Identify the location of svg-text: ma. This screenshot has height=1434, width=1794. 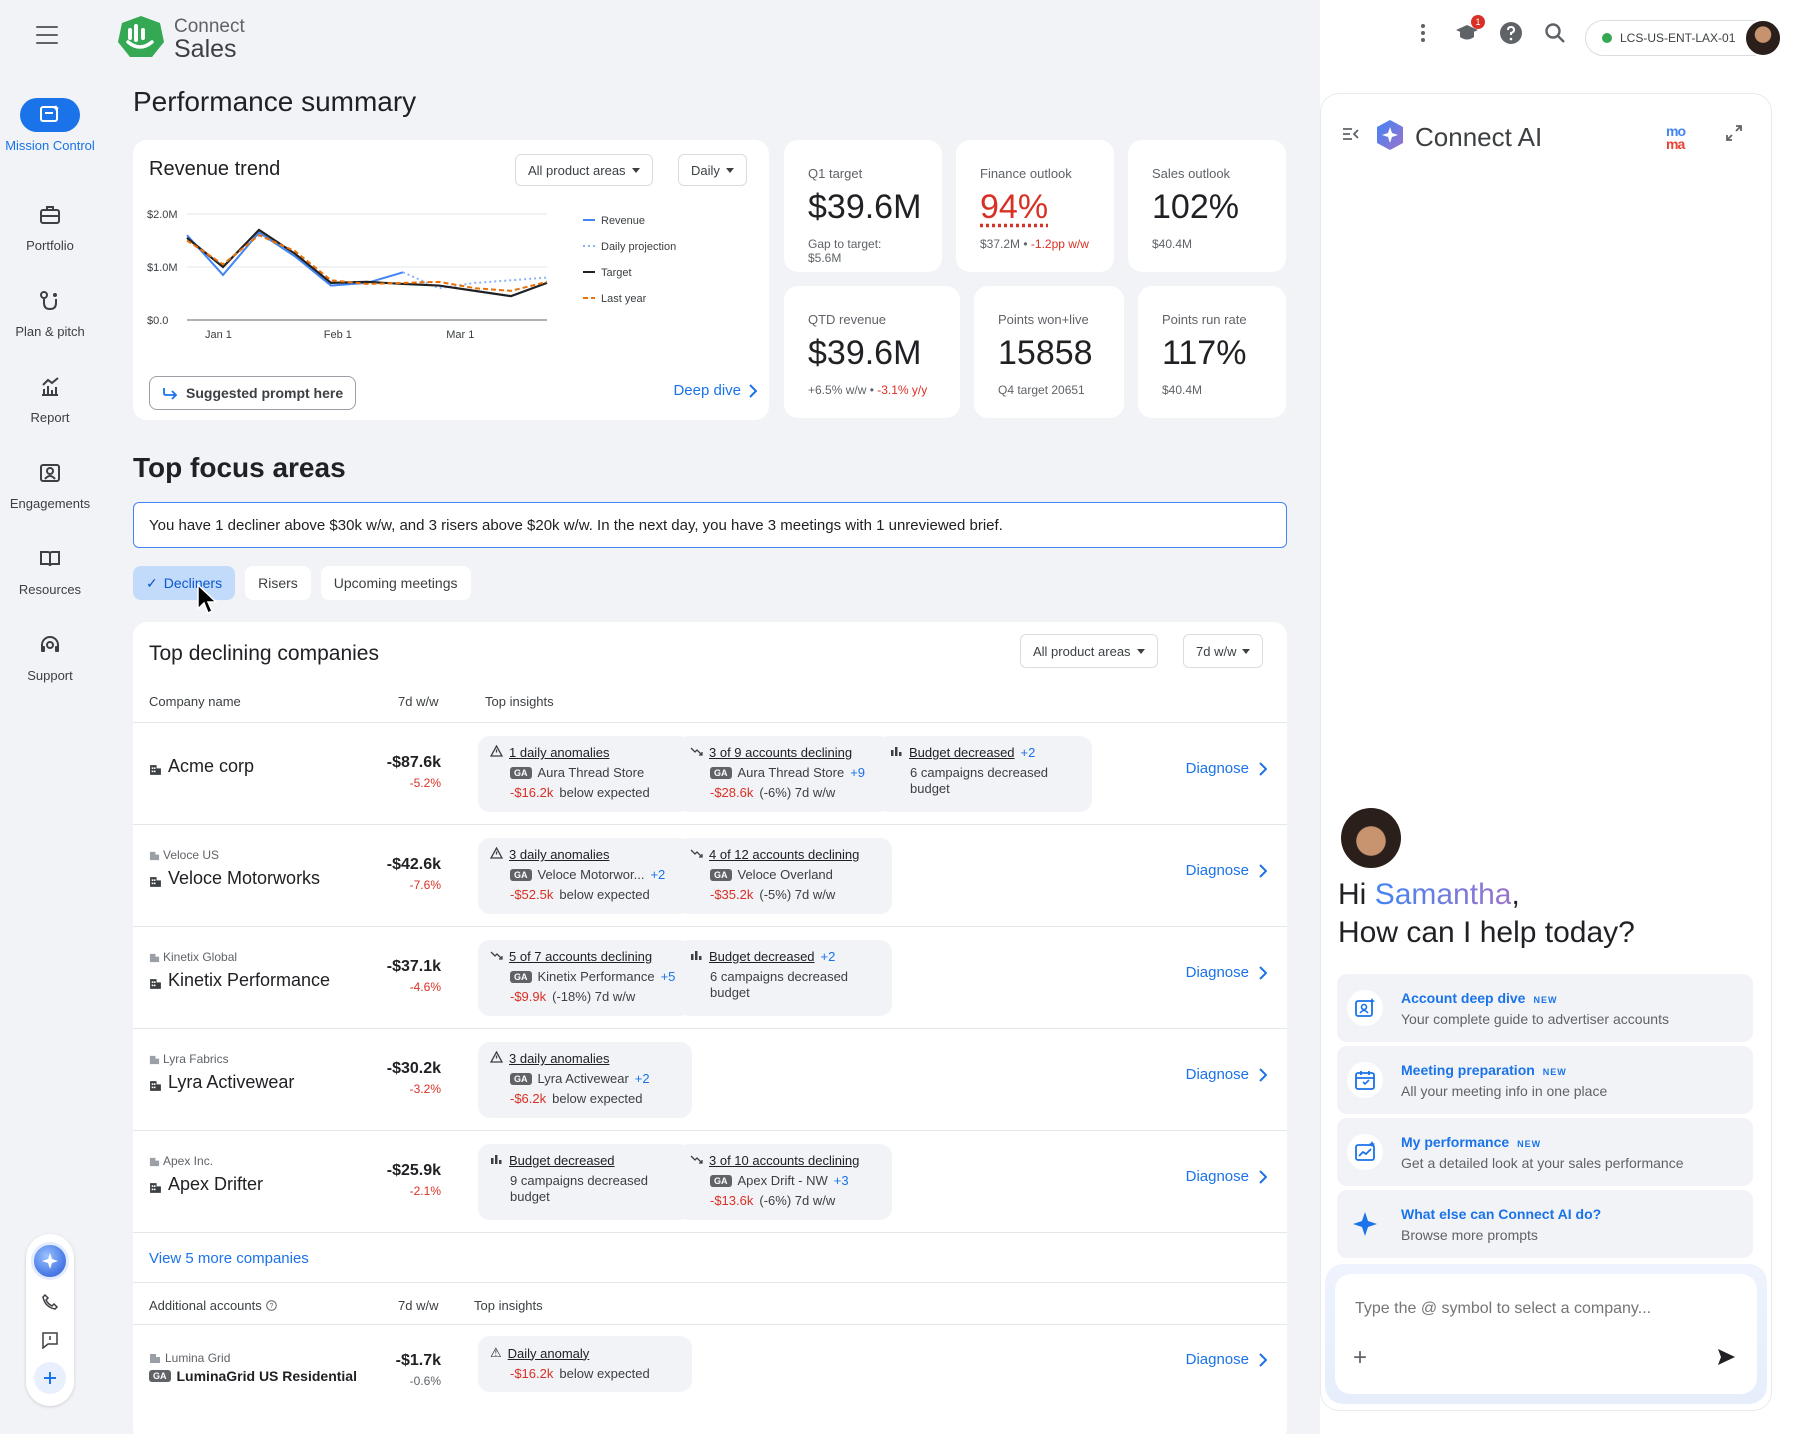
(1675, 144).